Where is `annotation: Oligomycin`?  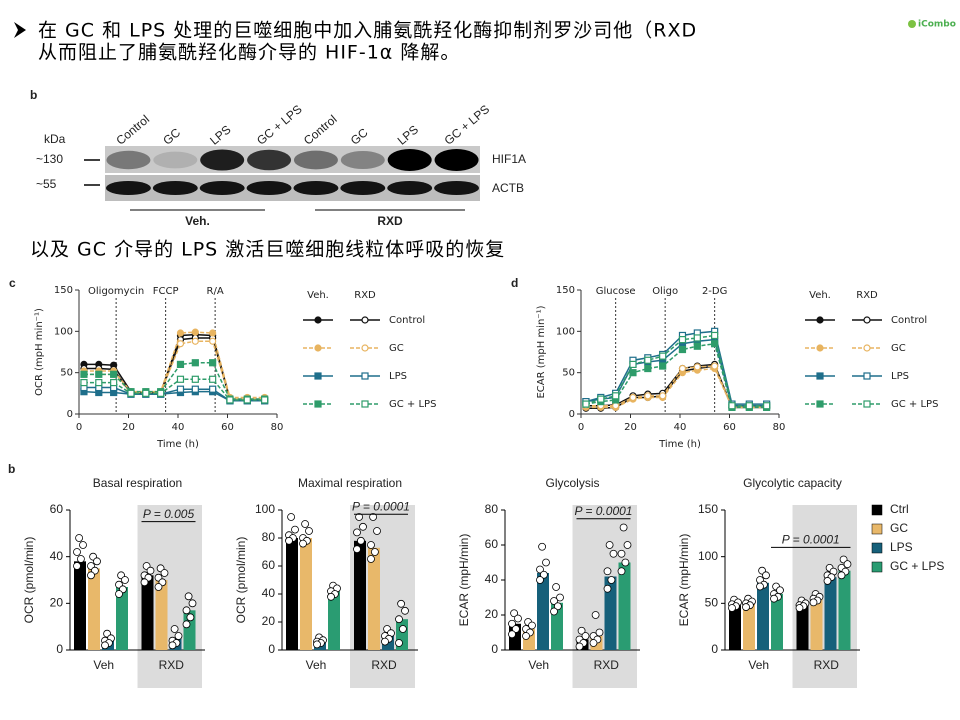
annotation: Oligomycin is located at coordinates (116, 291).